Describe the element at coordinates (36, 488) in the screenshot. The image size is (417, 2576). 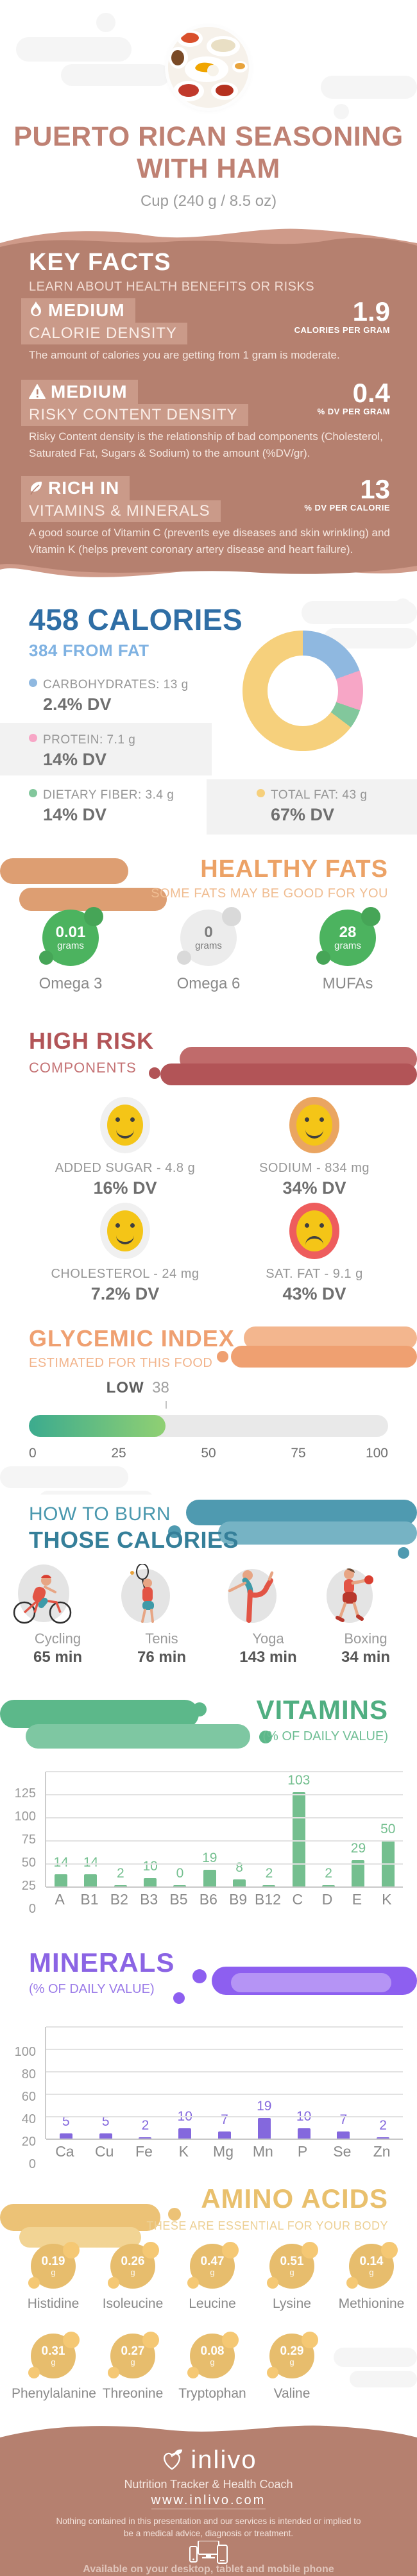
I see `leaf-icon` at that location.